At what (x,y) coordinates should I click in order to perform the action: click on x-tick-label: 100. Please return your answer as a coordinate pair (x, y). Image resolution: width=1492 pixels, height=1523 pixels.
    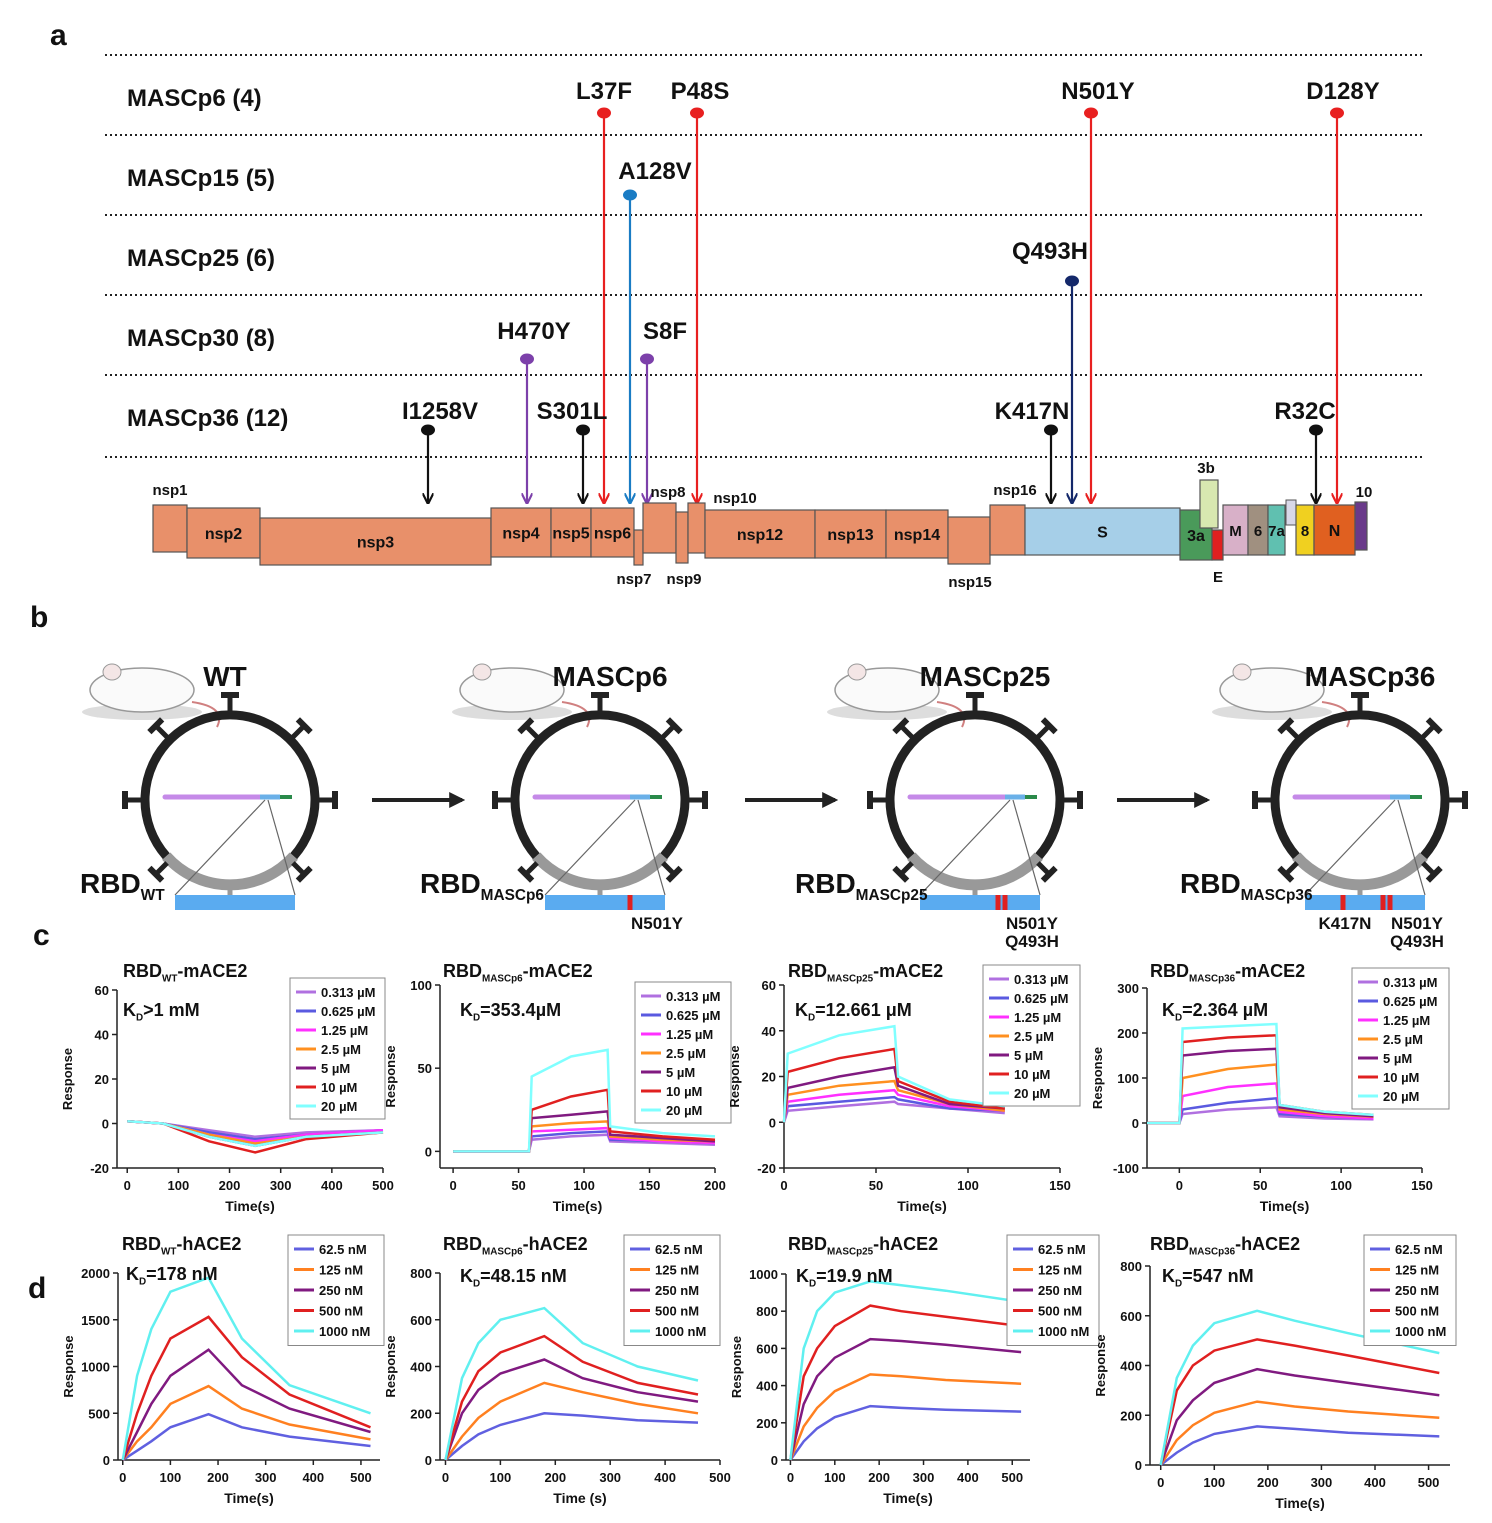
    Looking at the image, I should click on (179, 1185).